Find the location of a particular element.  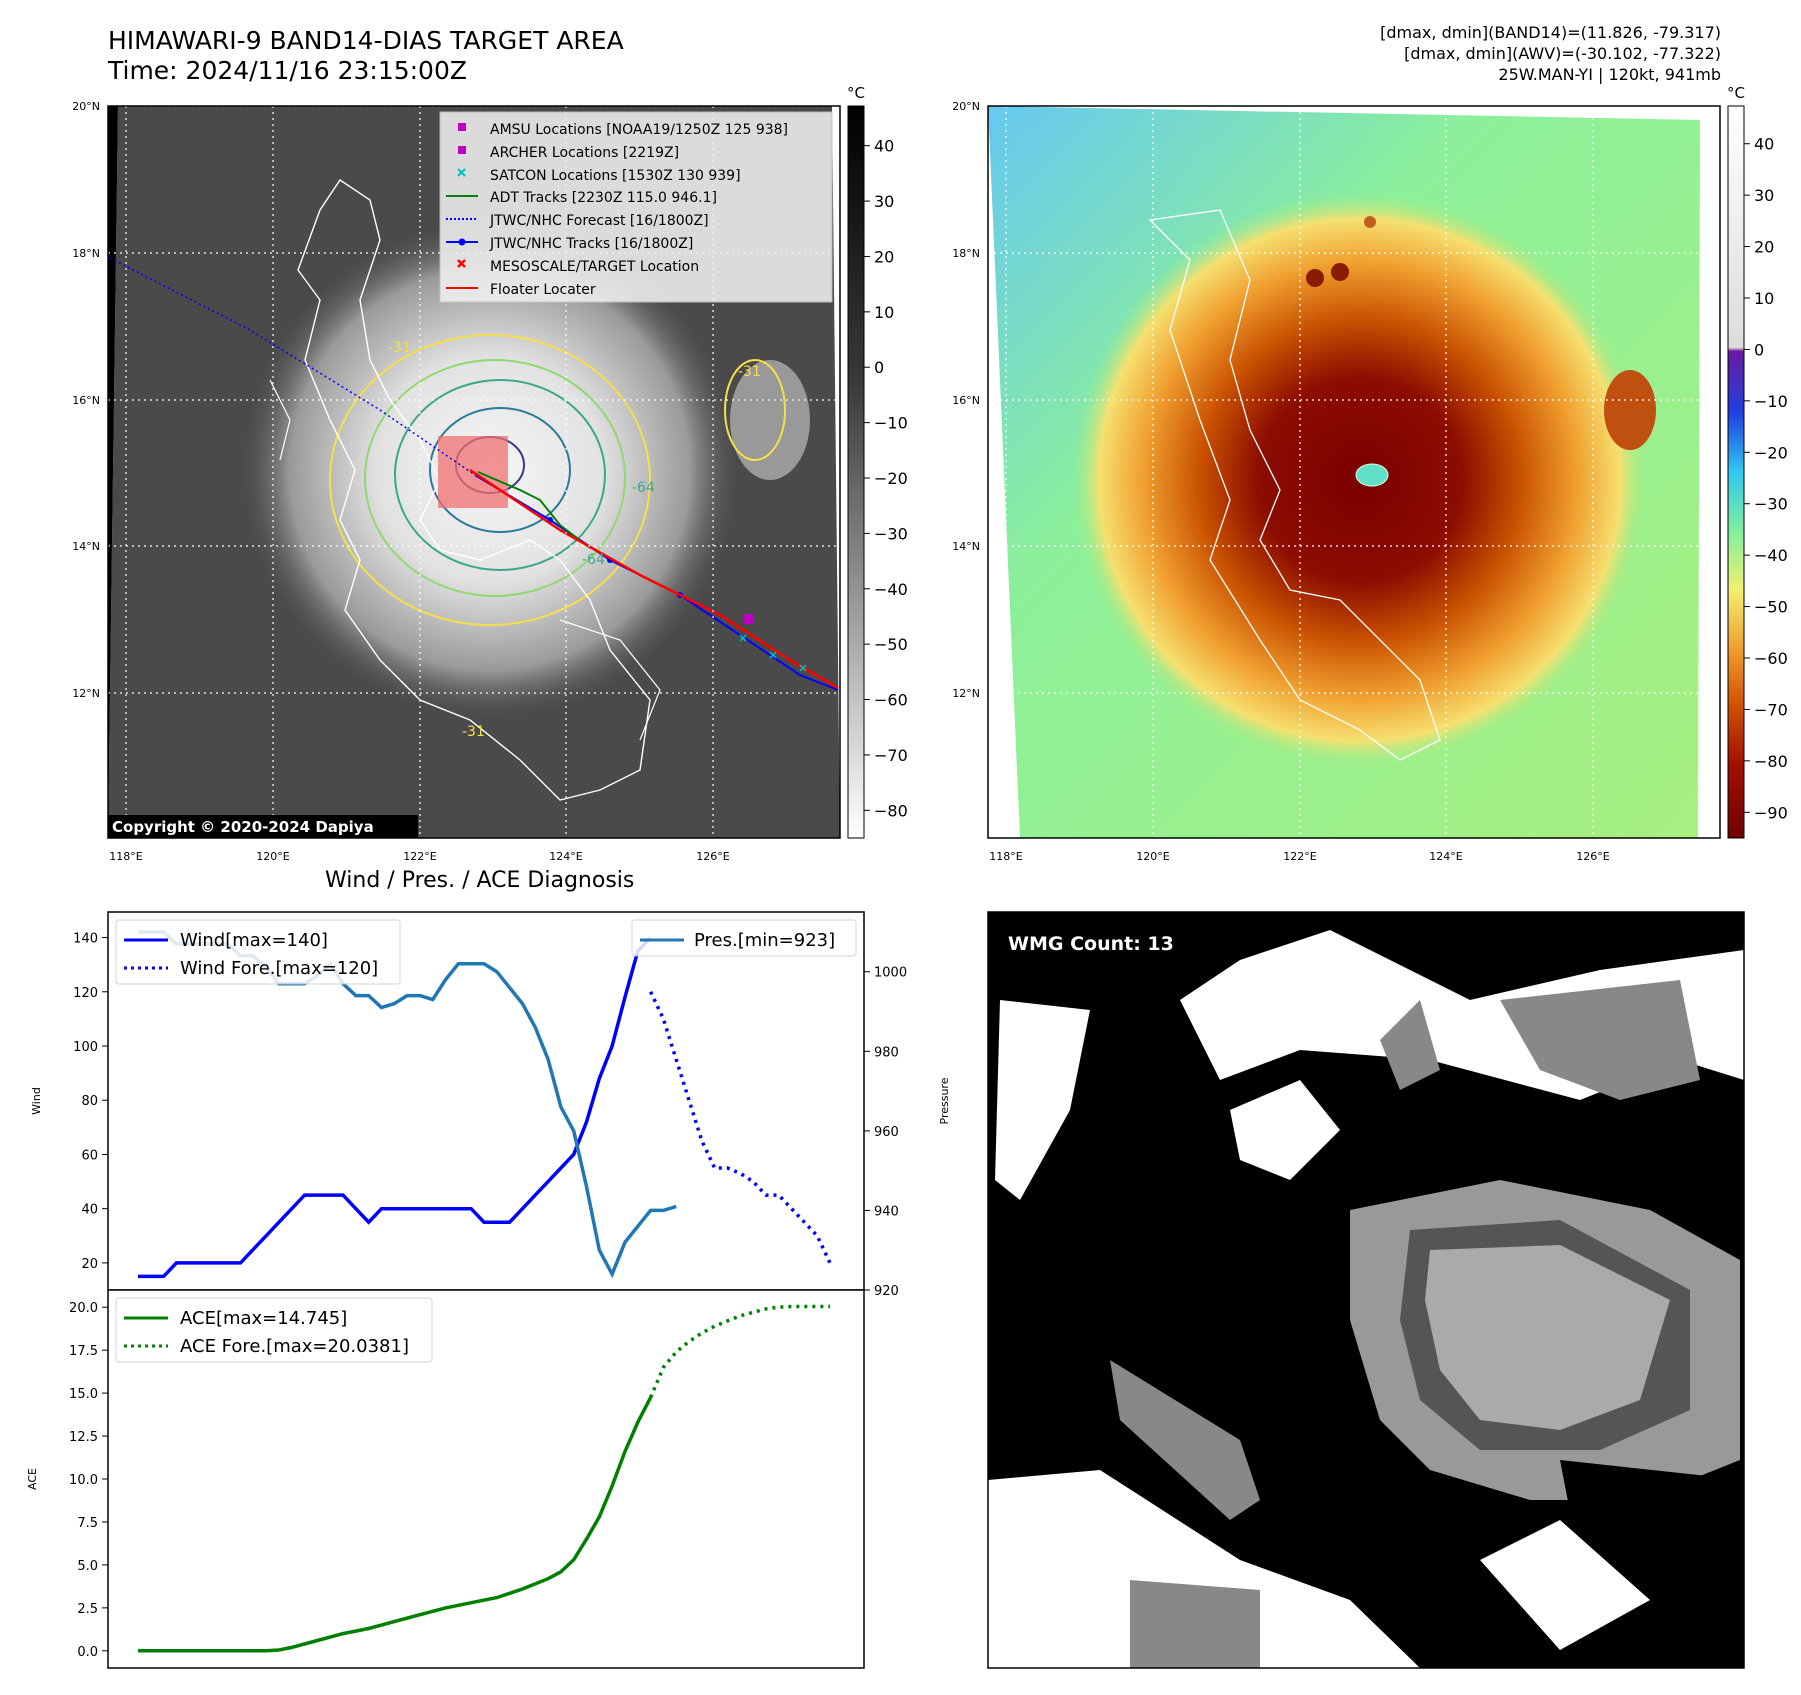

wind-legend: Wind[max=140] Wind Fore.[max=120] is located at coordinates (258, 952).